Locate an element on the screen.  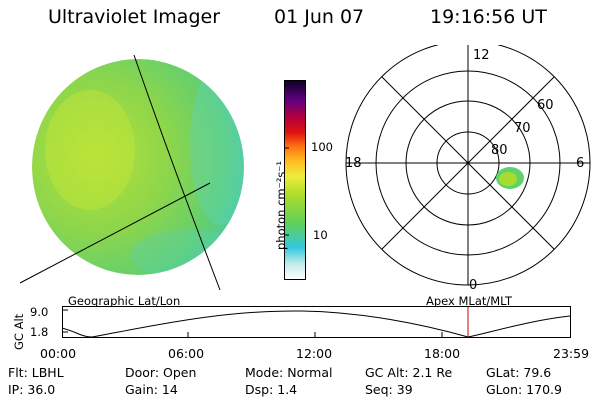
latitude-line is located at coordinates (115, 233).